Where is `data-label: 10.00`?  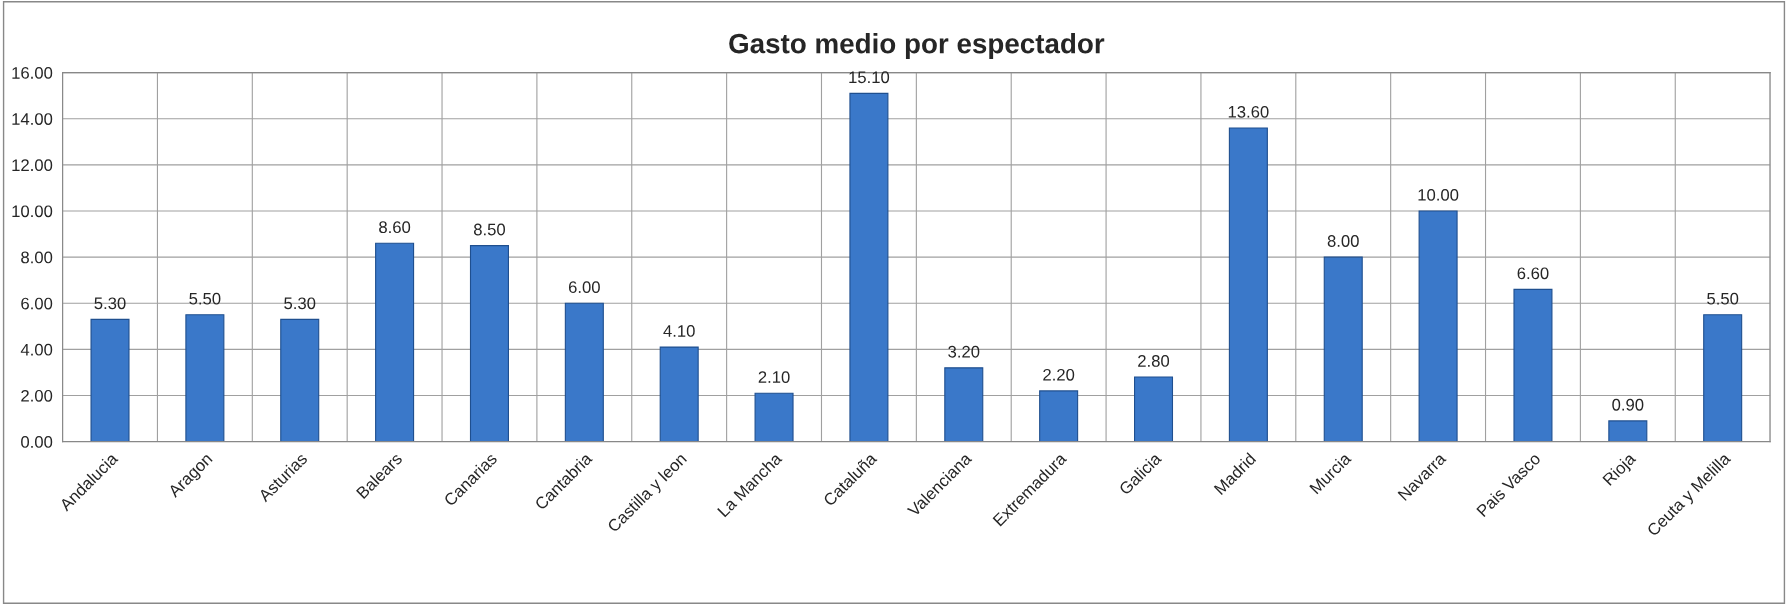 data-label: 10.00 is located at coordinates (1438, 194).